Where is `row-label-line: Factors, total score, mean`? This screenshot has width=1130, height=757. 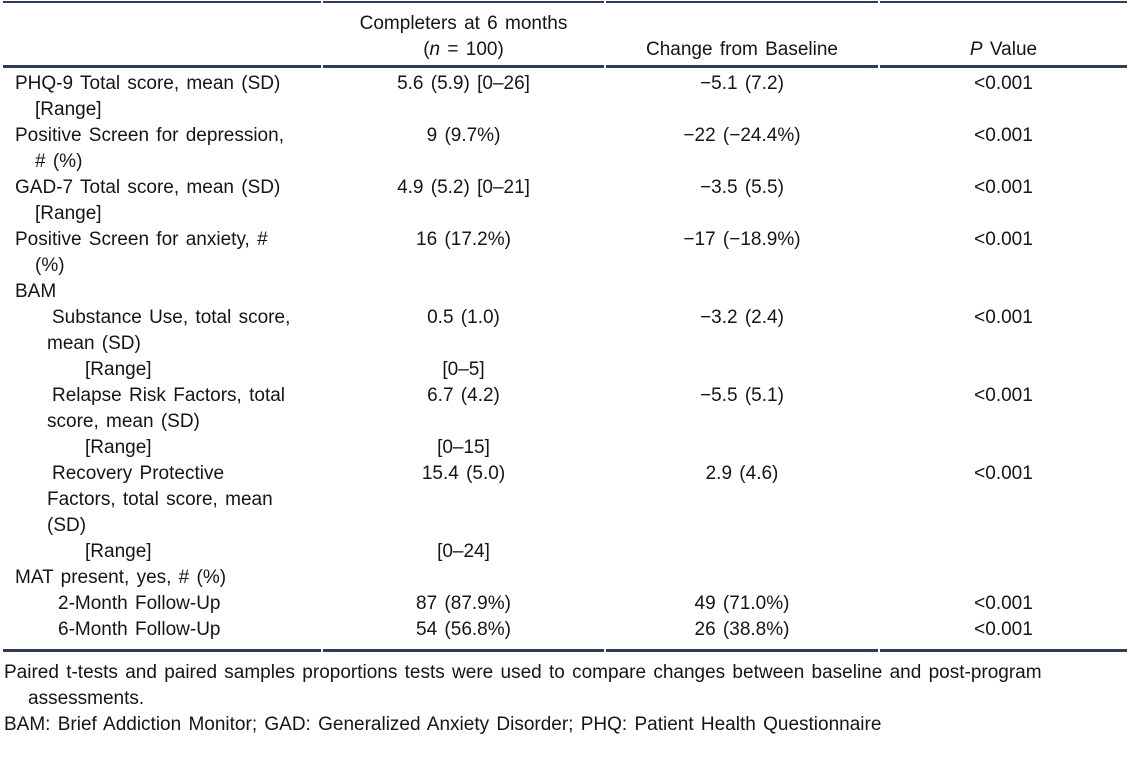
row-label-line: Factors, total score, mean is located at coordinates (160, 499).